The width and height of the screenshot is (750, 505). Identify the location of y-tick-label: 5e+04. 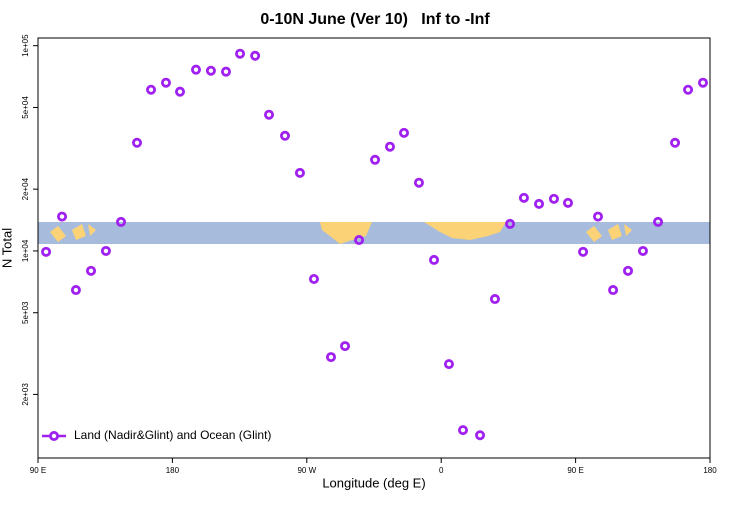
(25, 107).